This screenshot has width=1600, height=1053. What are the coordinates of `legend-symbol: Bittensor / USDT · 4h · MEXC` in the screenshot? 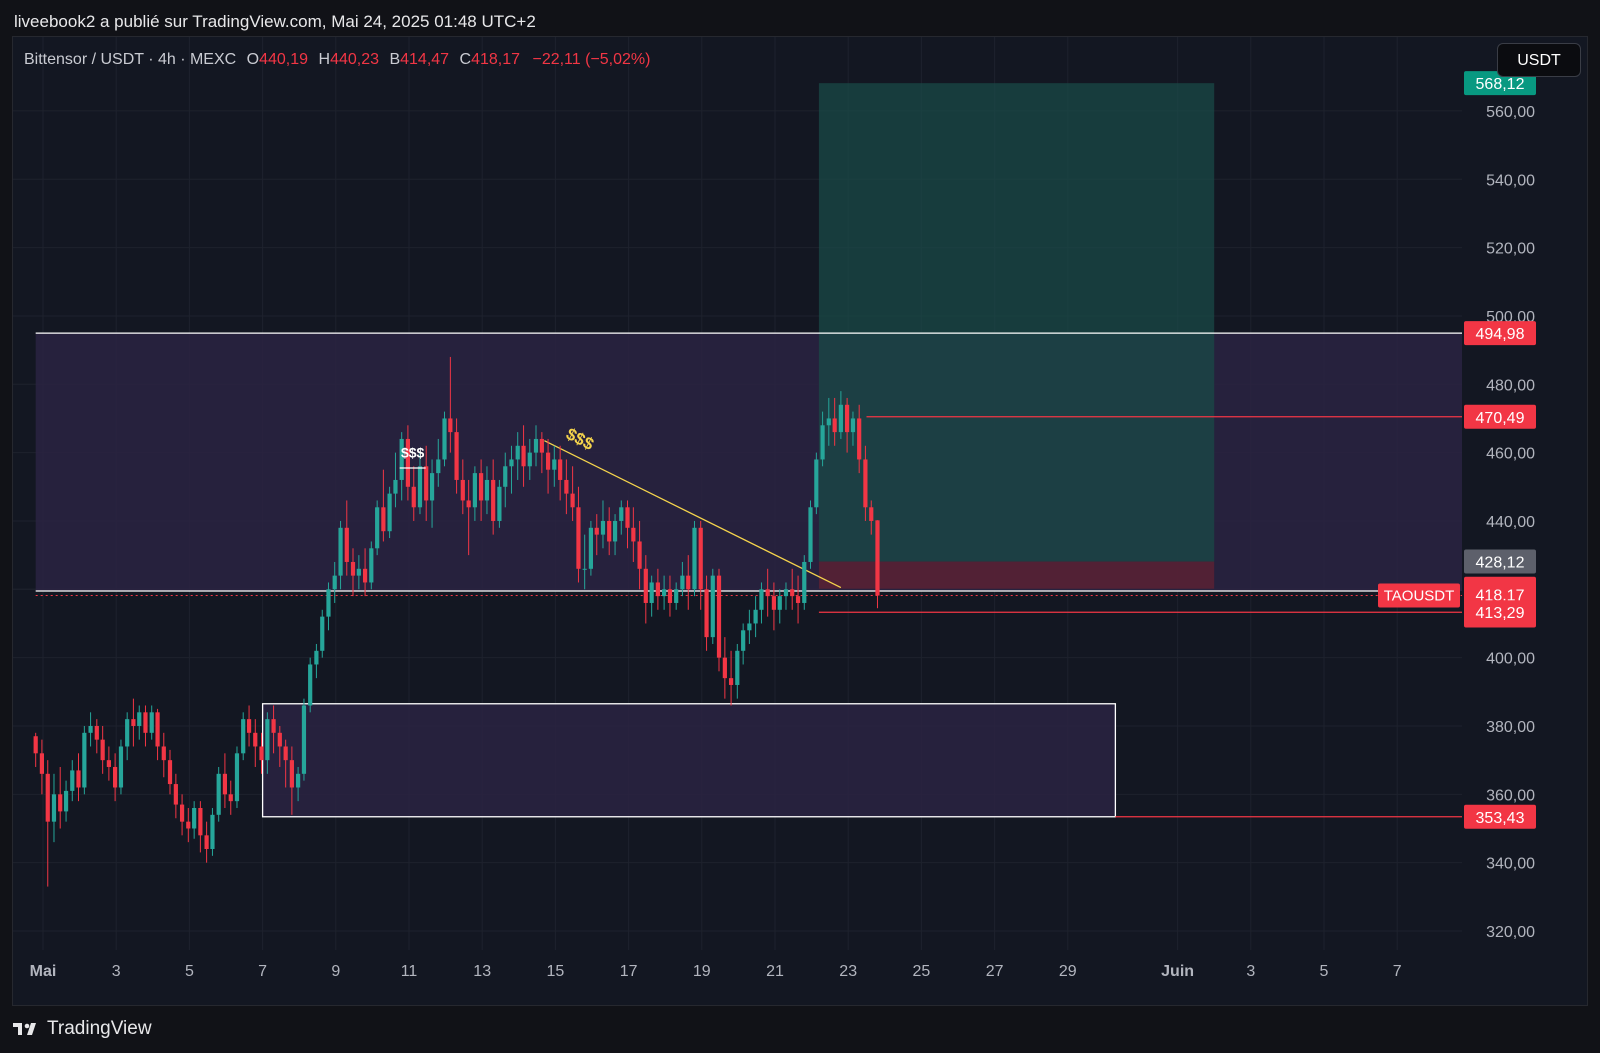 It's located at (130, 59).